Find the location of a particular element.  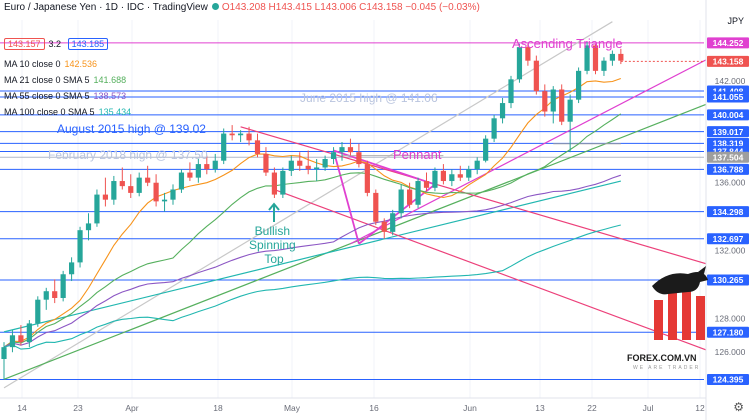

price-boxes: 143.157 3.2 143.185 is located at coordinates (58, 44).